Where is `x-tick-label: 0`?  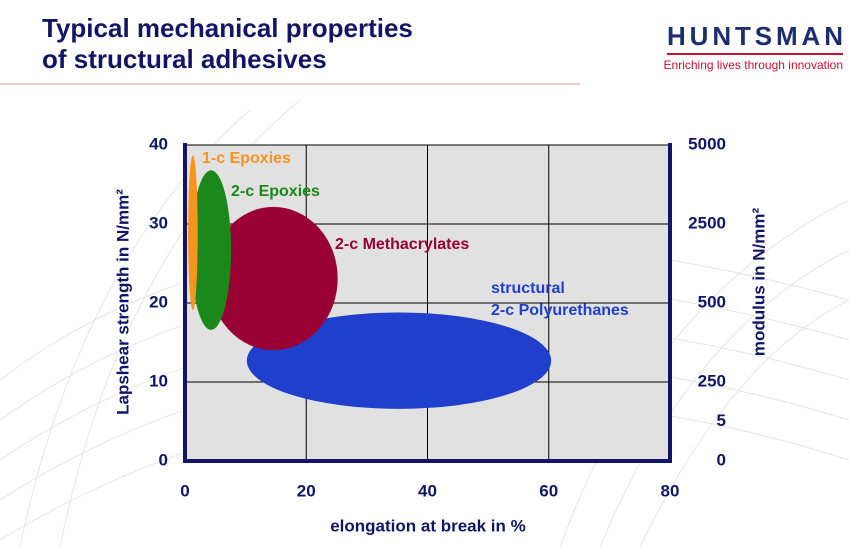
x-tick-label: 0 is located at coordinates (184, 490).